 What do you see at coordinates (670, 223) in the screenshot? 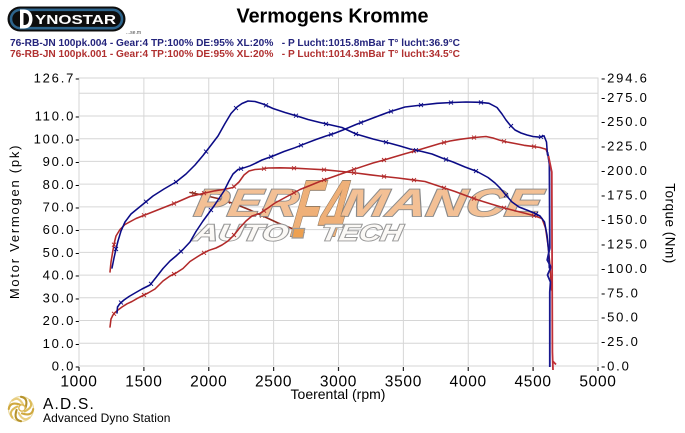
I see `svg-text: Torque (Nm)` at bounding box center [670, 223].